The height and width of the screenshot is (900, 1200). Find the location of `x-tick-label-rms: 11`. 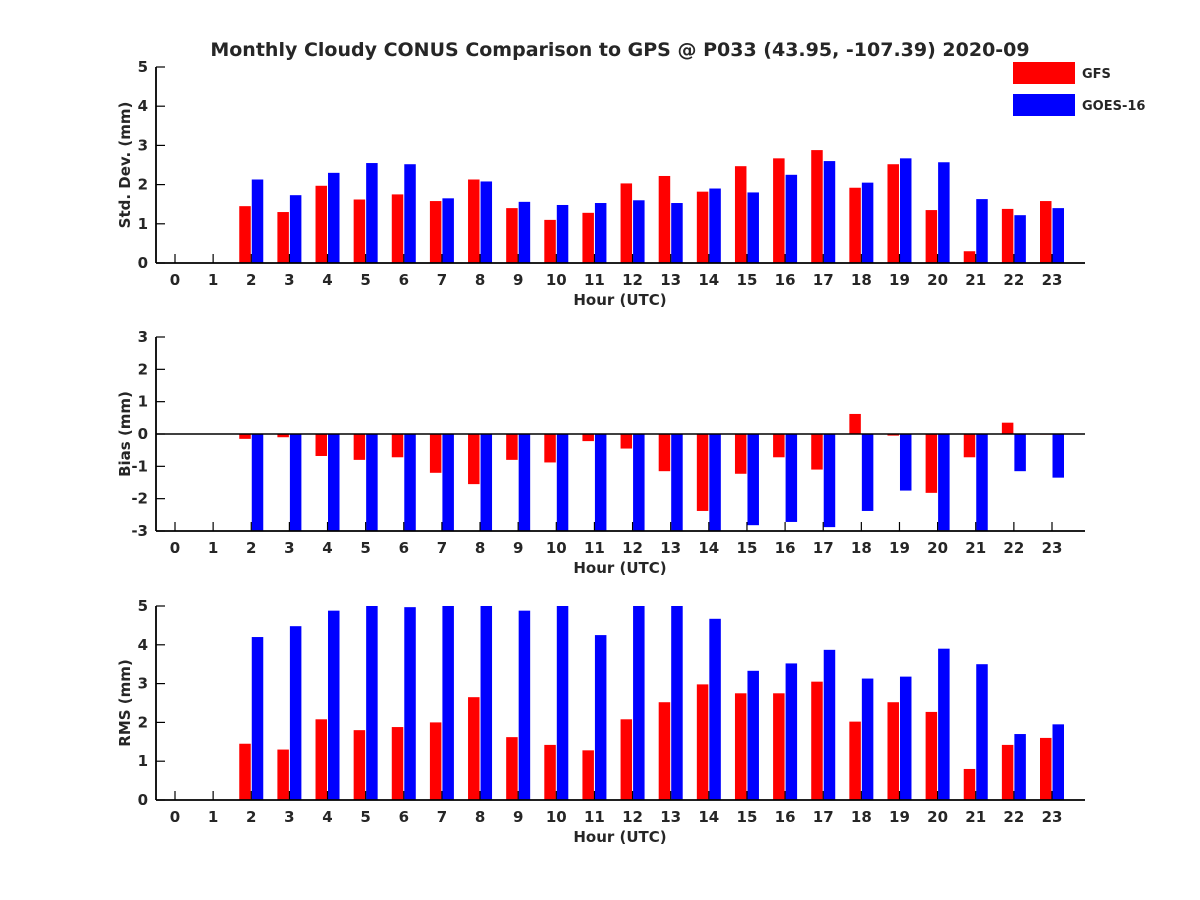

x-tick-label-rms: 11 is located at coordinates (594, 817).